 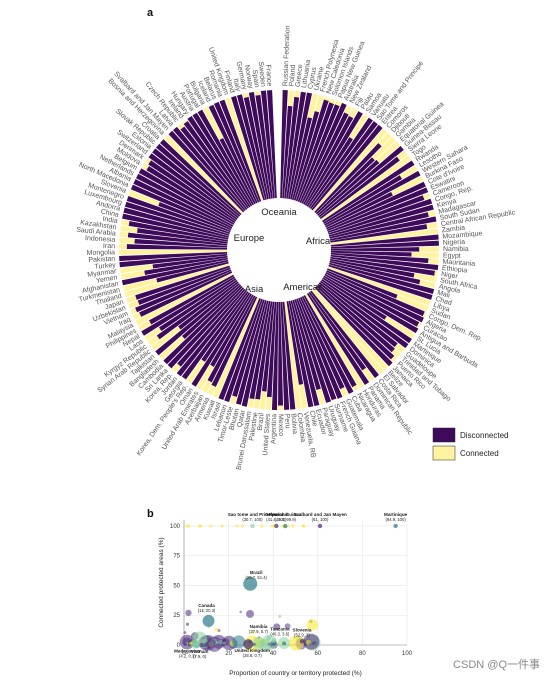 What do you see at coordinates (193, 644) in the screenshot?
I see `annotated-point` at bounding box center [193, 644].